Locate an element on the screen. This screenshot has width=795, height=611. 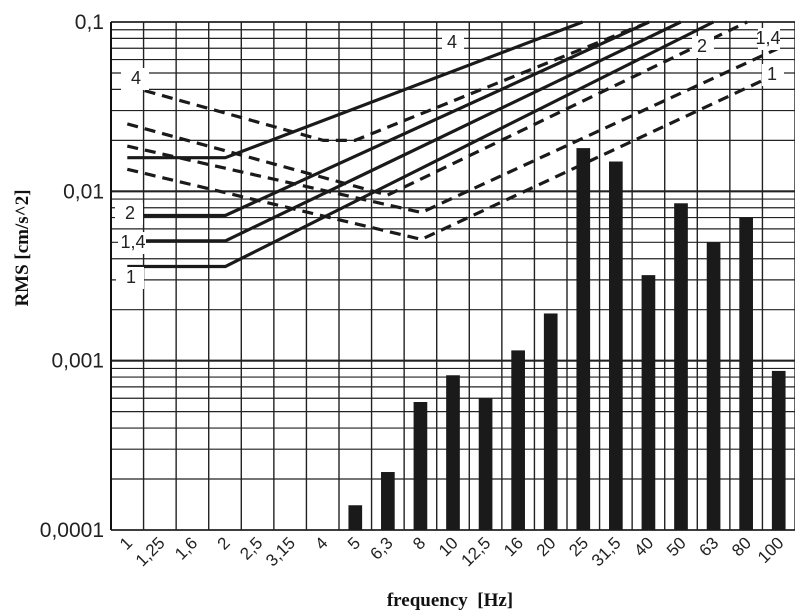
x-tick-label: 1 is located at coordinates (126, 543).